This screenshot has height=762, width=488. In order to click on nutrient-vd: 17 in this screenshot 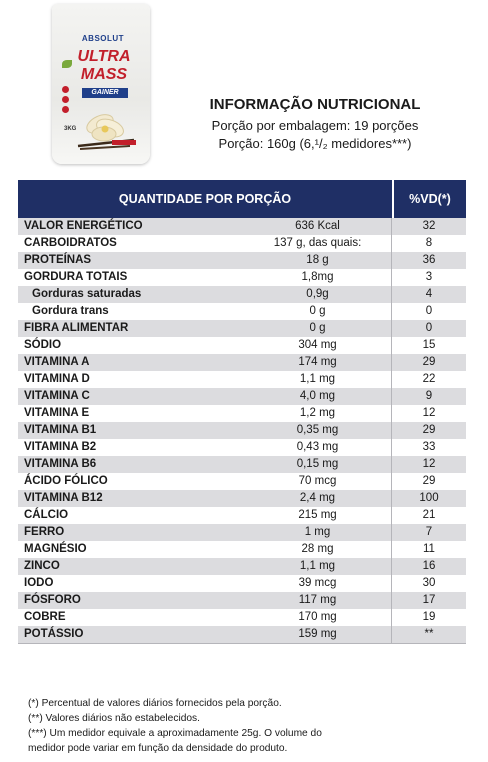, I will do `click(429, 600)`.